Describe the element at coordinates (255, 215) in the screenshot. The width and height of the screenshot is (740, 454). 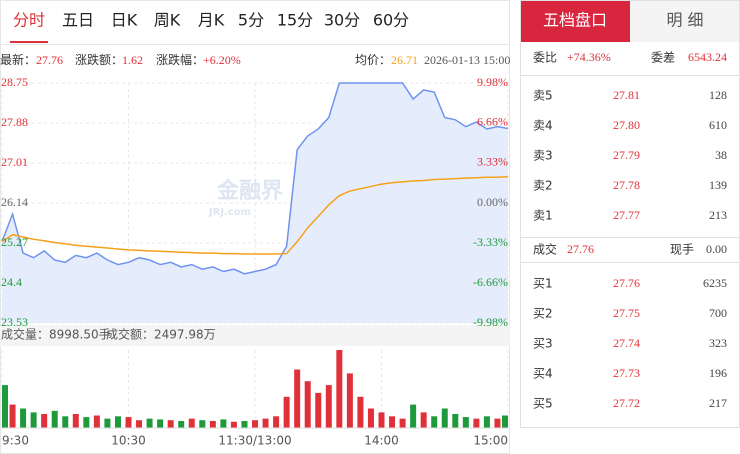
I see `average-line` at that location.